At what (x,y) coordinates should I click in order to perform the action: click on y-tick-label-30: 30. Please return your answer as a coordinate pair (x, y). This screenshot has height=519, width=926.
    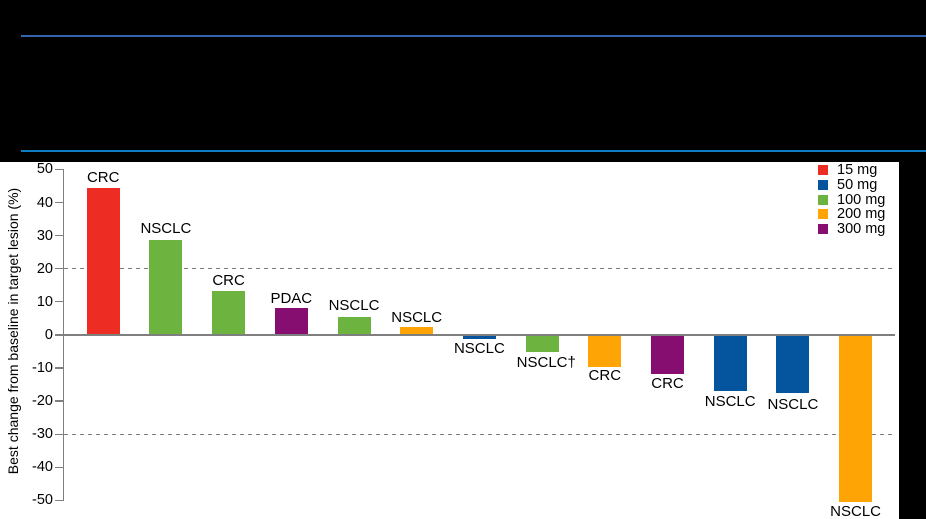
    Looking at the image, I should click on (44, 235).